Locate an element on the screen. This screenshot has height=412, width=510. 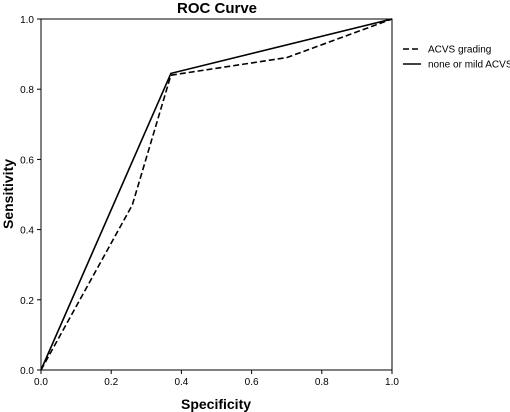
y-tick-label: 0.8 is located at coordinates (27, 90).